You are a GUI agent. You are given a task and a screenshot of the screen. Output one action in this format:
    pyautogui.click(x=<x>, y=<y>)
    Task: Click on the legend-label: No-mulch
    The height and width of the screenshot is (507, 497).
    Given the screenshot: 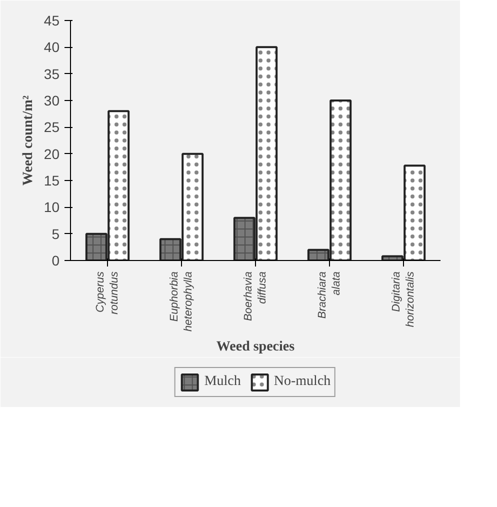 What is the action you would take?
    pyautogui.click(x=302, y=382)
    